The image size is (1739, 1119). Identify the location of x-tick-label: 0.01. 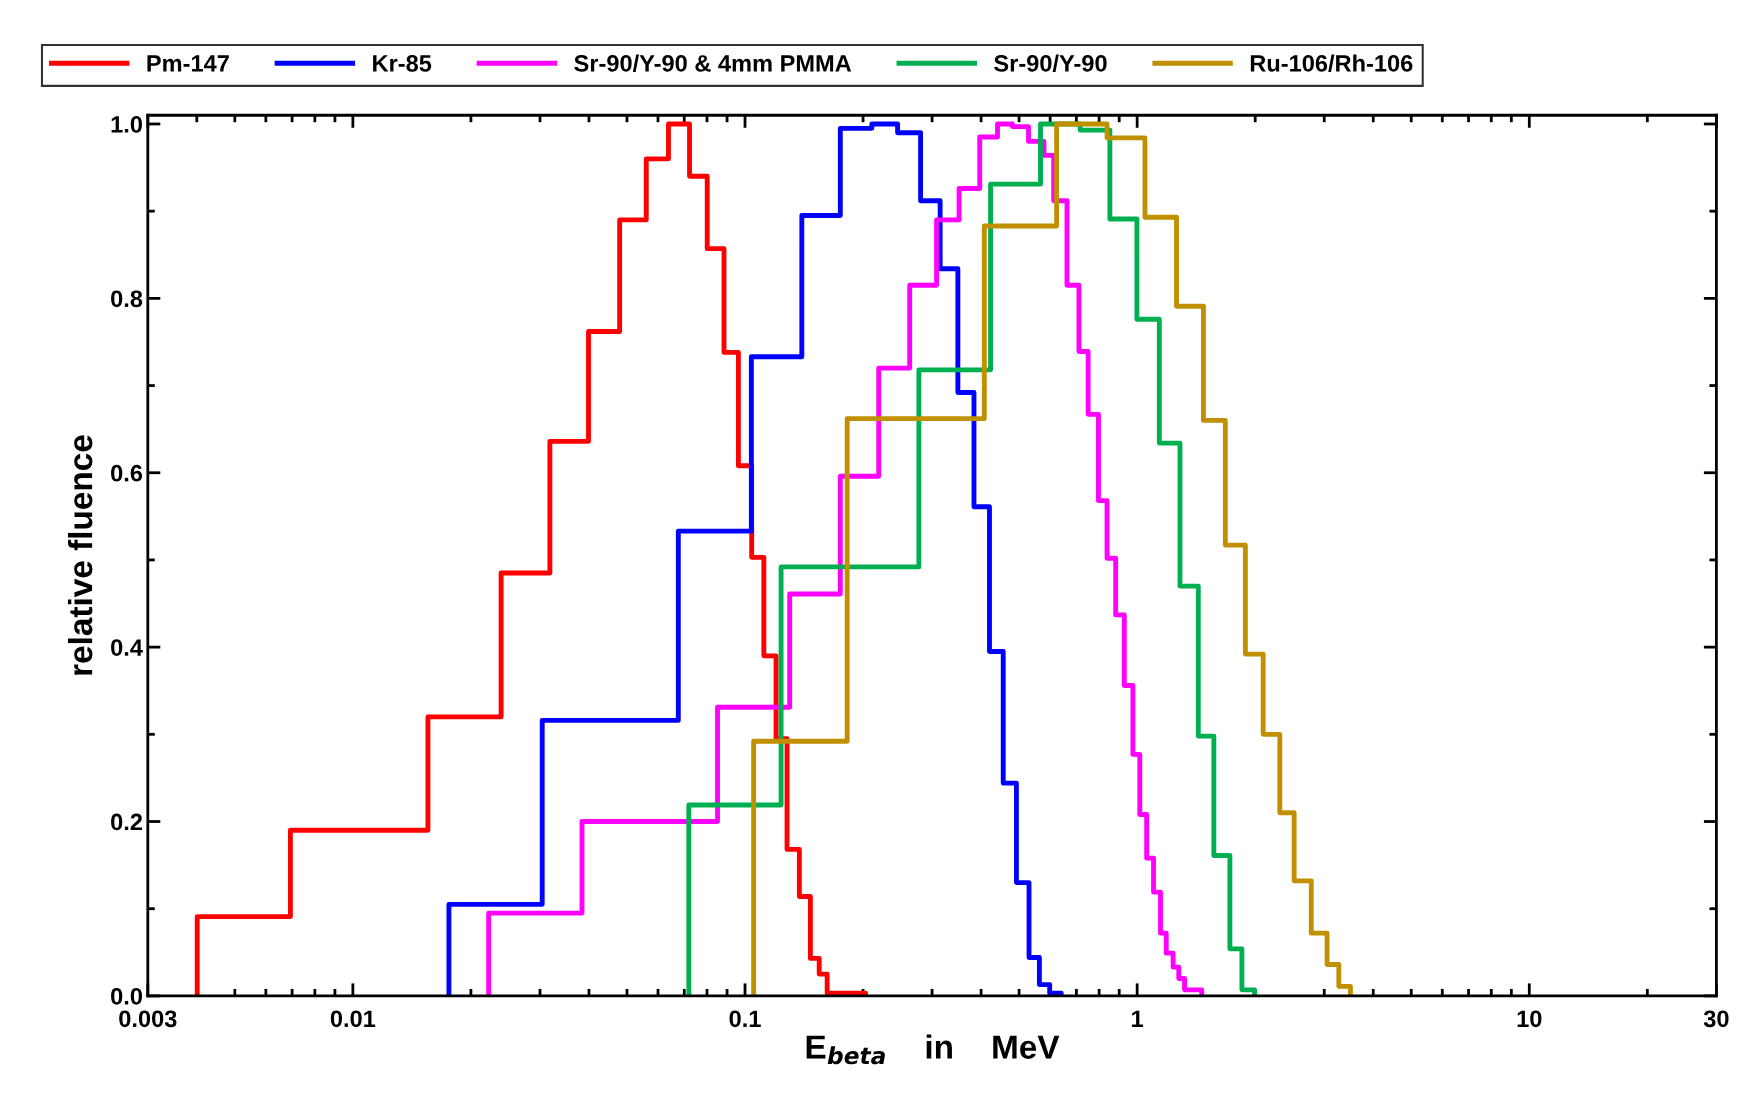
(353, 1019).